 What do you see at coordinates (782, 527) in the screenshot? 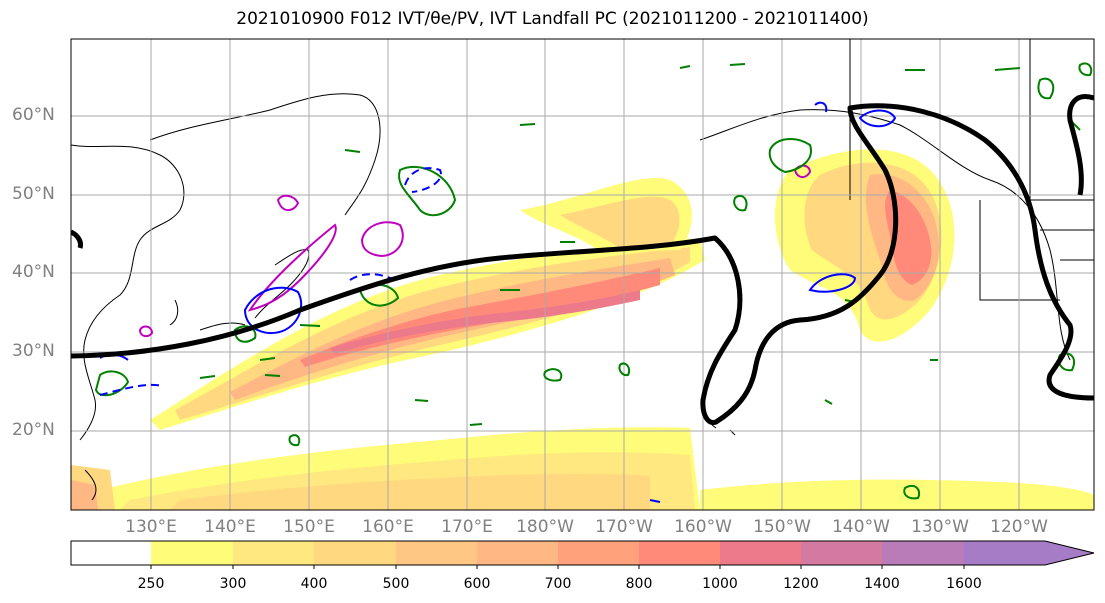
I see `lon-label: 150°W` at bounding box center [782, 527].